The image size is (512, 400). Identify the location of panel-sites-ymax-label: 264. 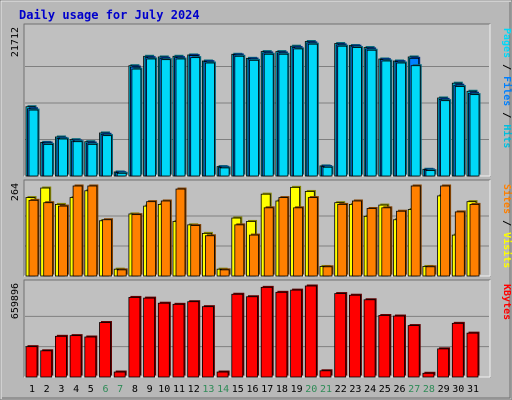
(15, 192).